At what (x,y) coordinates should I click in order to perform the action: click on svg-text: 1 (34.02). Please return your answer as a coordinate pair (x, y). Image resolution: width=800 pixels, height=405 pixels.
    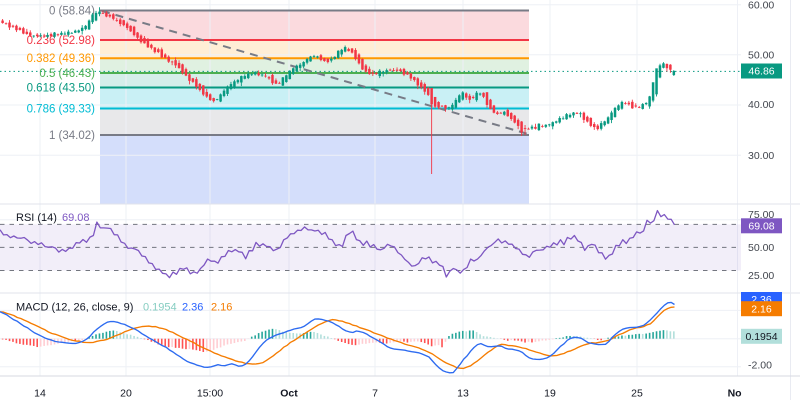
    Looking at the image, I should click on (72, 136).